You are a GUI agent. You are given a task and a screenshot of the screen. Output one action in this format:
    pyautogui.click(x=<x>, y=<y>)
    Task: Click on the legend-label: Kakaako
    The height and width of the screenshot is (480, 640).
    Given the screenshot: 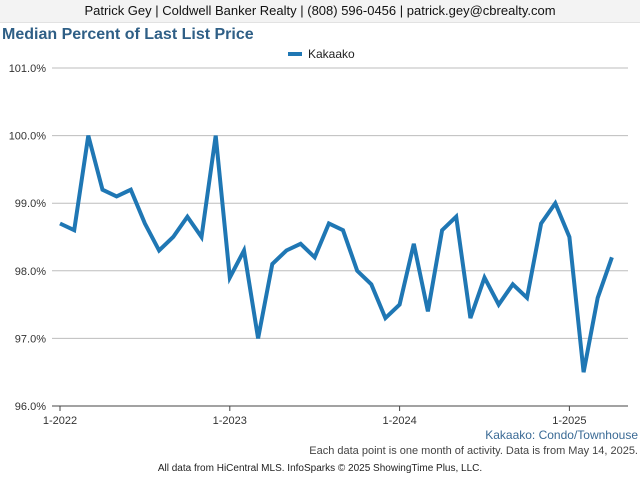 What is the action you would take?
    pyautogui.click(x=331, y=54)
    